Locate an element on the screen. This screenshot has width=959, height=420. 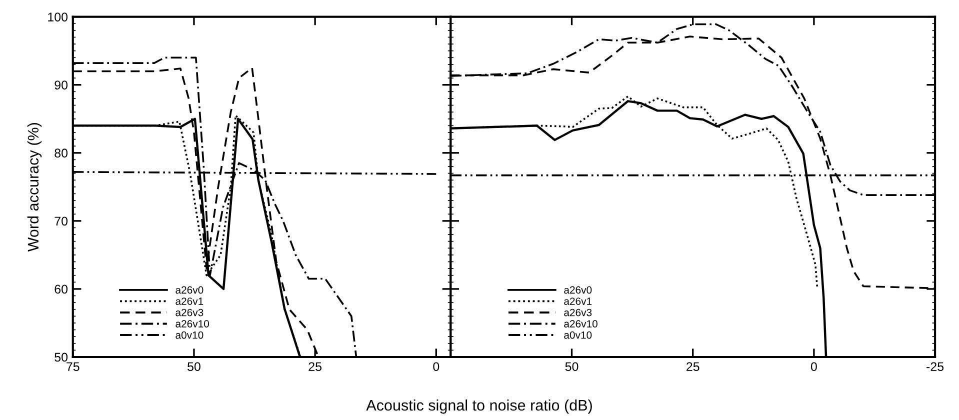
y-tick-label: 50 is located at coordinates (61, 357).